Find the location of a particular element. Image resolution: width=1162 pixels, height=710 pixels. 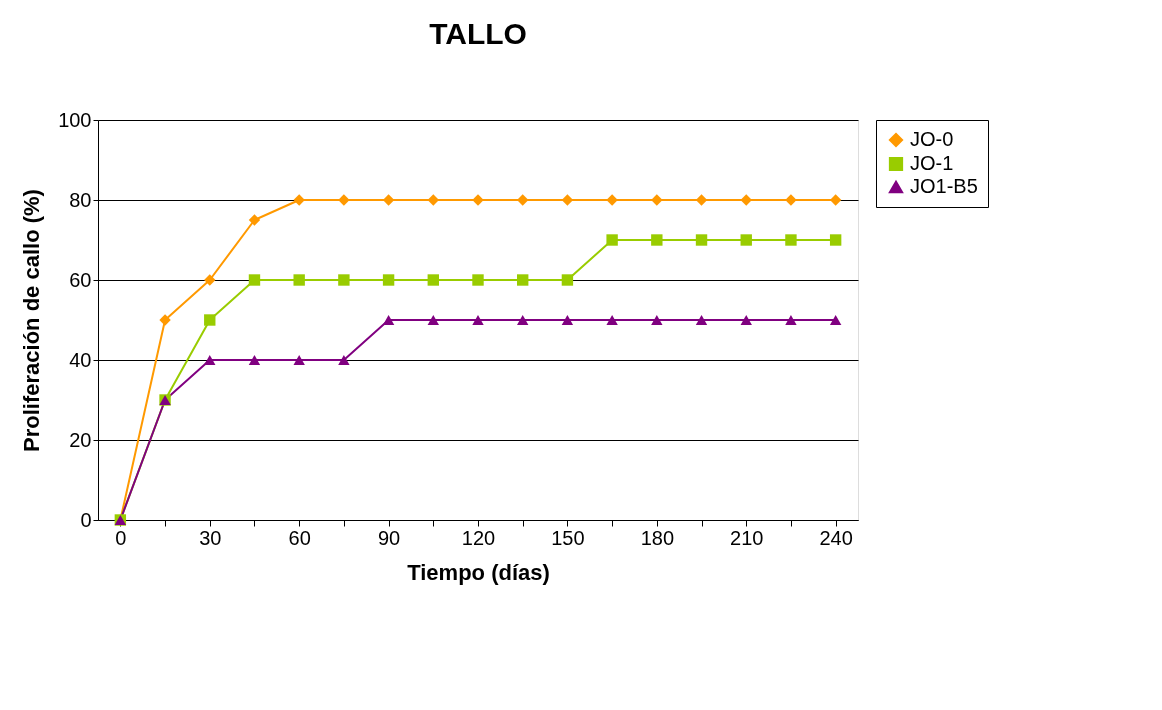

x-tick-label: 210 is located at coordinates (747, 537).